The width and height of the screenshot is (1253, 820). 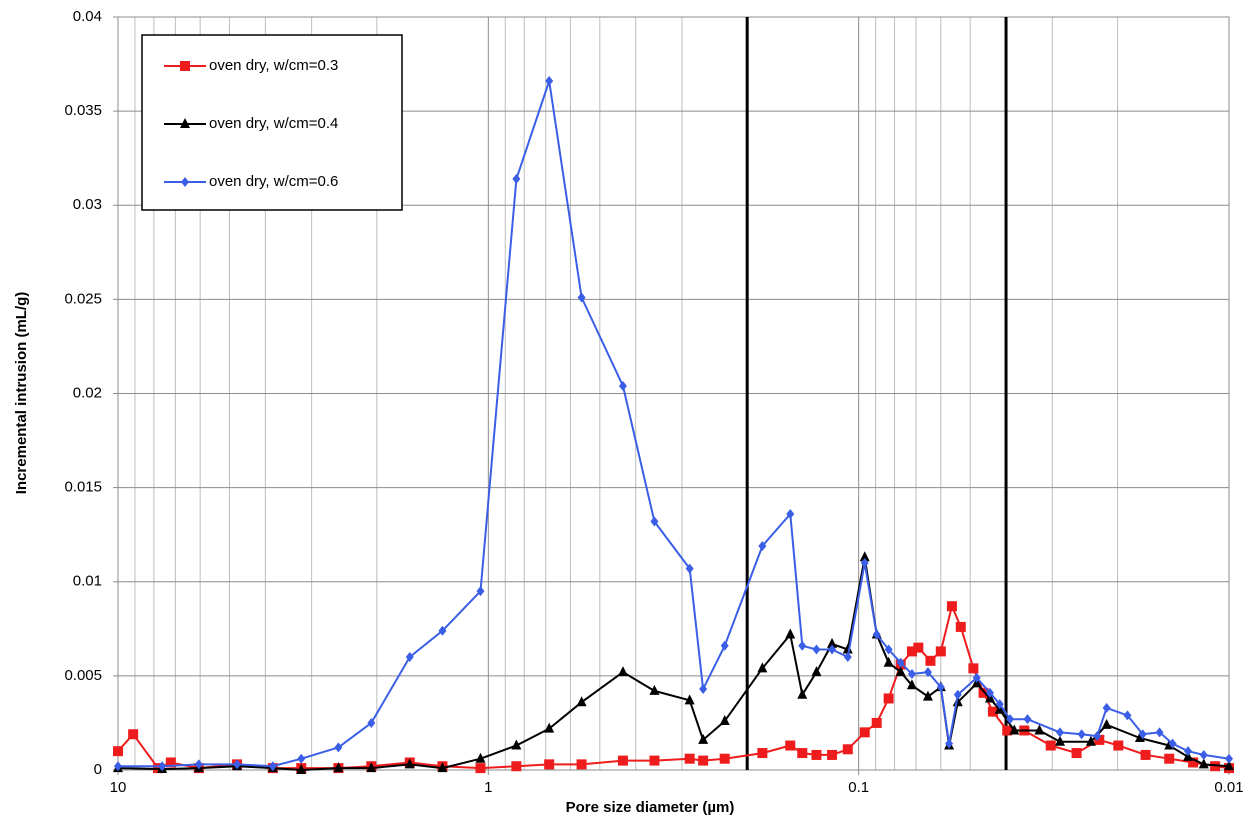 I want to click on y-tick-label: 0.035, so click(x=83, y=110).